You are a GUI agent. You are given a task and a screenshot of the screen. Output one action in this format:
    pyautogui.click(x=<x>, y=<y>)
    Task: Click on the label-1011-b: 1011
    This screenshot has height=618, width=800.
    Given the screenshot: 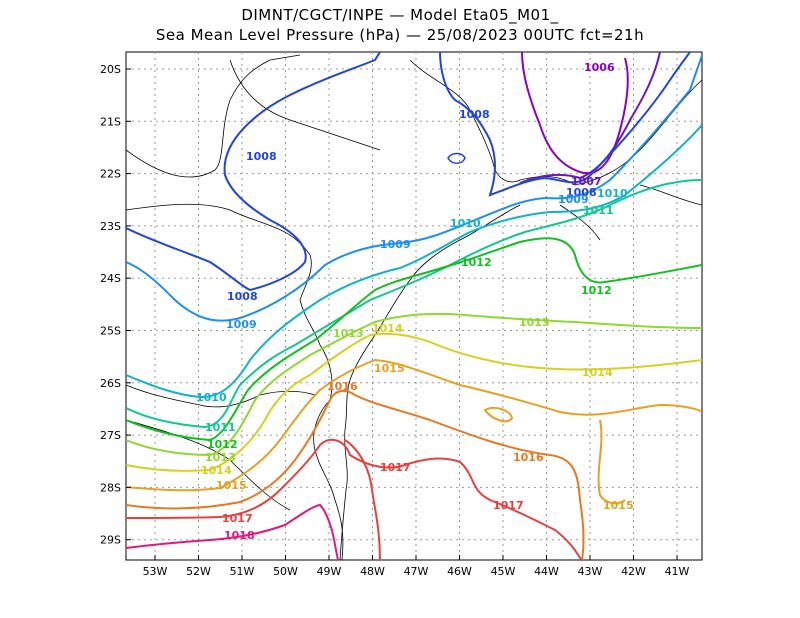 What is the action you would take?
    pyautogui.click(x=220, y=427)
    